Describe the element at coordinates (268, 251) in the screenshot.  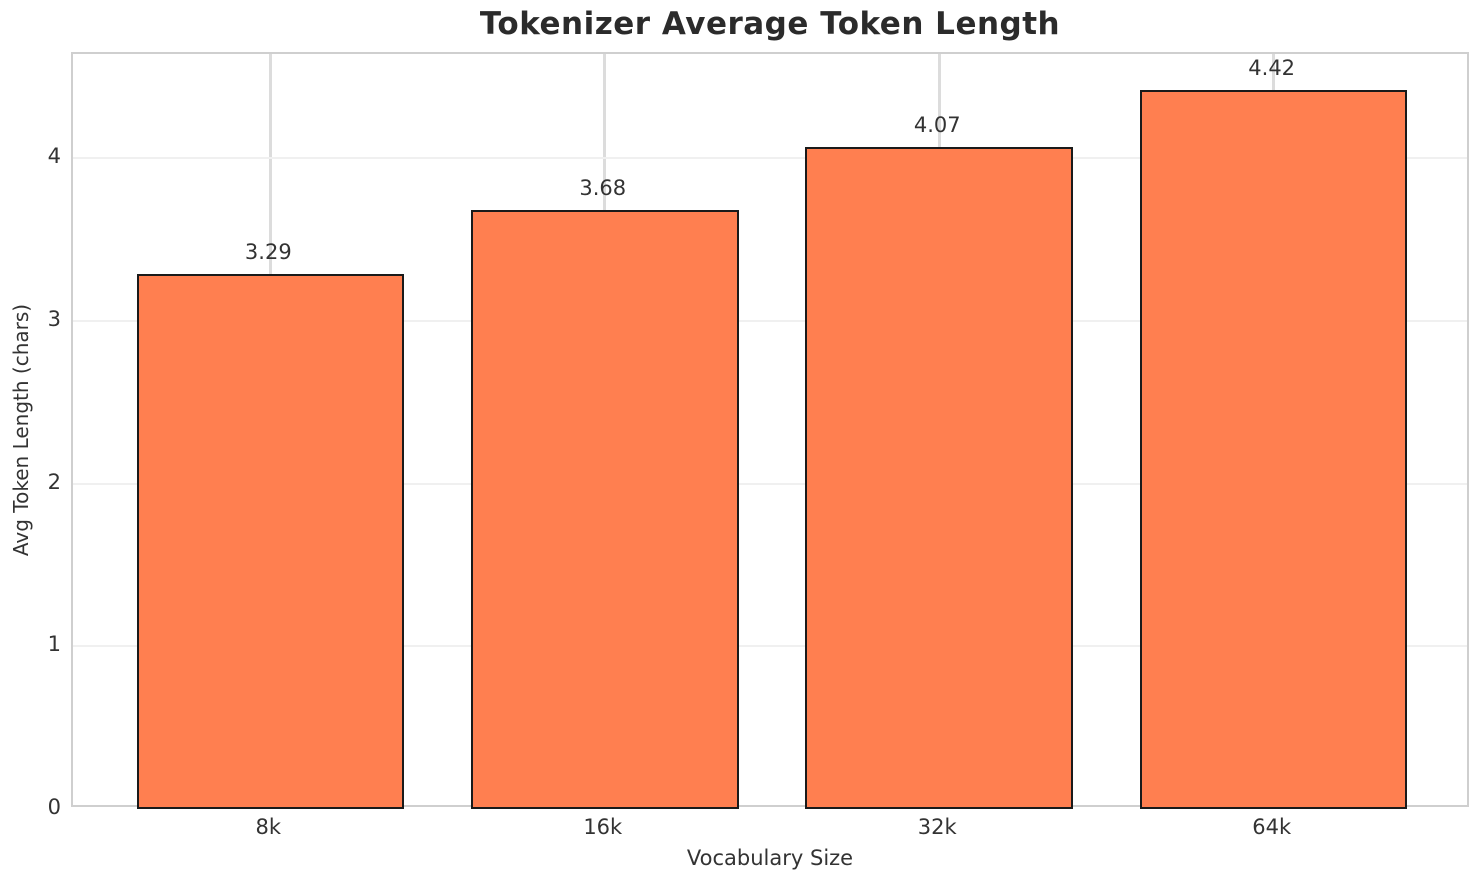
I see `bar-value-label: 3.29` at that location.